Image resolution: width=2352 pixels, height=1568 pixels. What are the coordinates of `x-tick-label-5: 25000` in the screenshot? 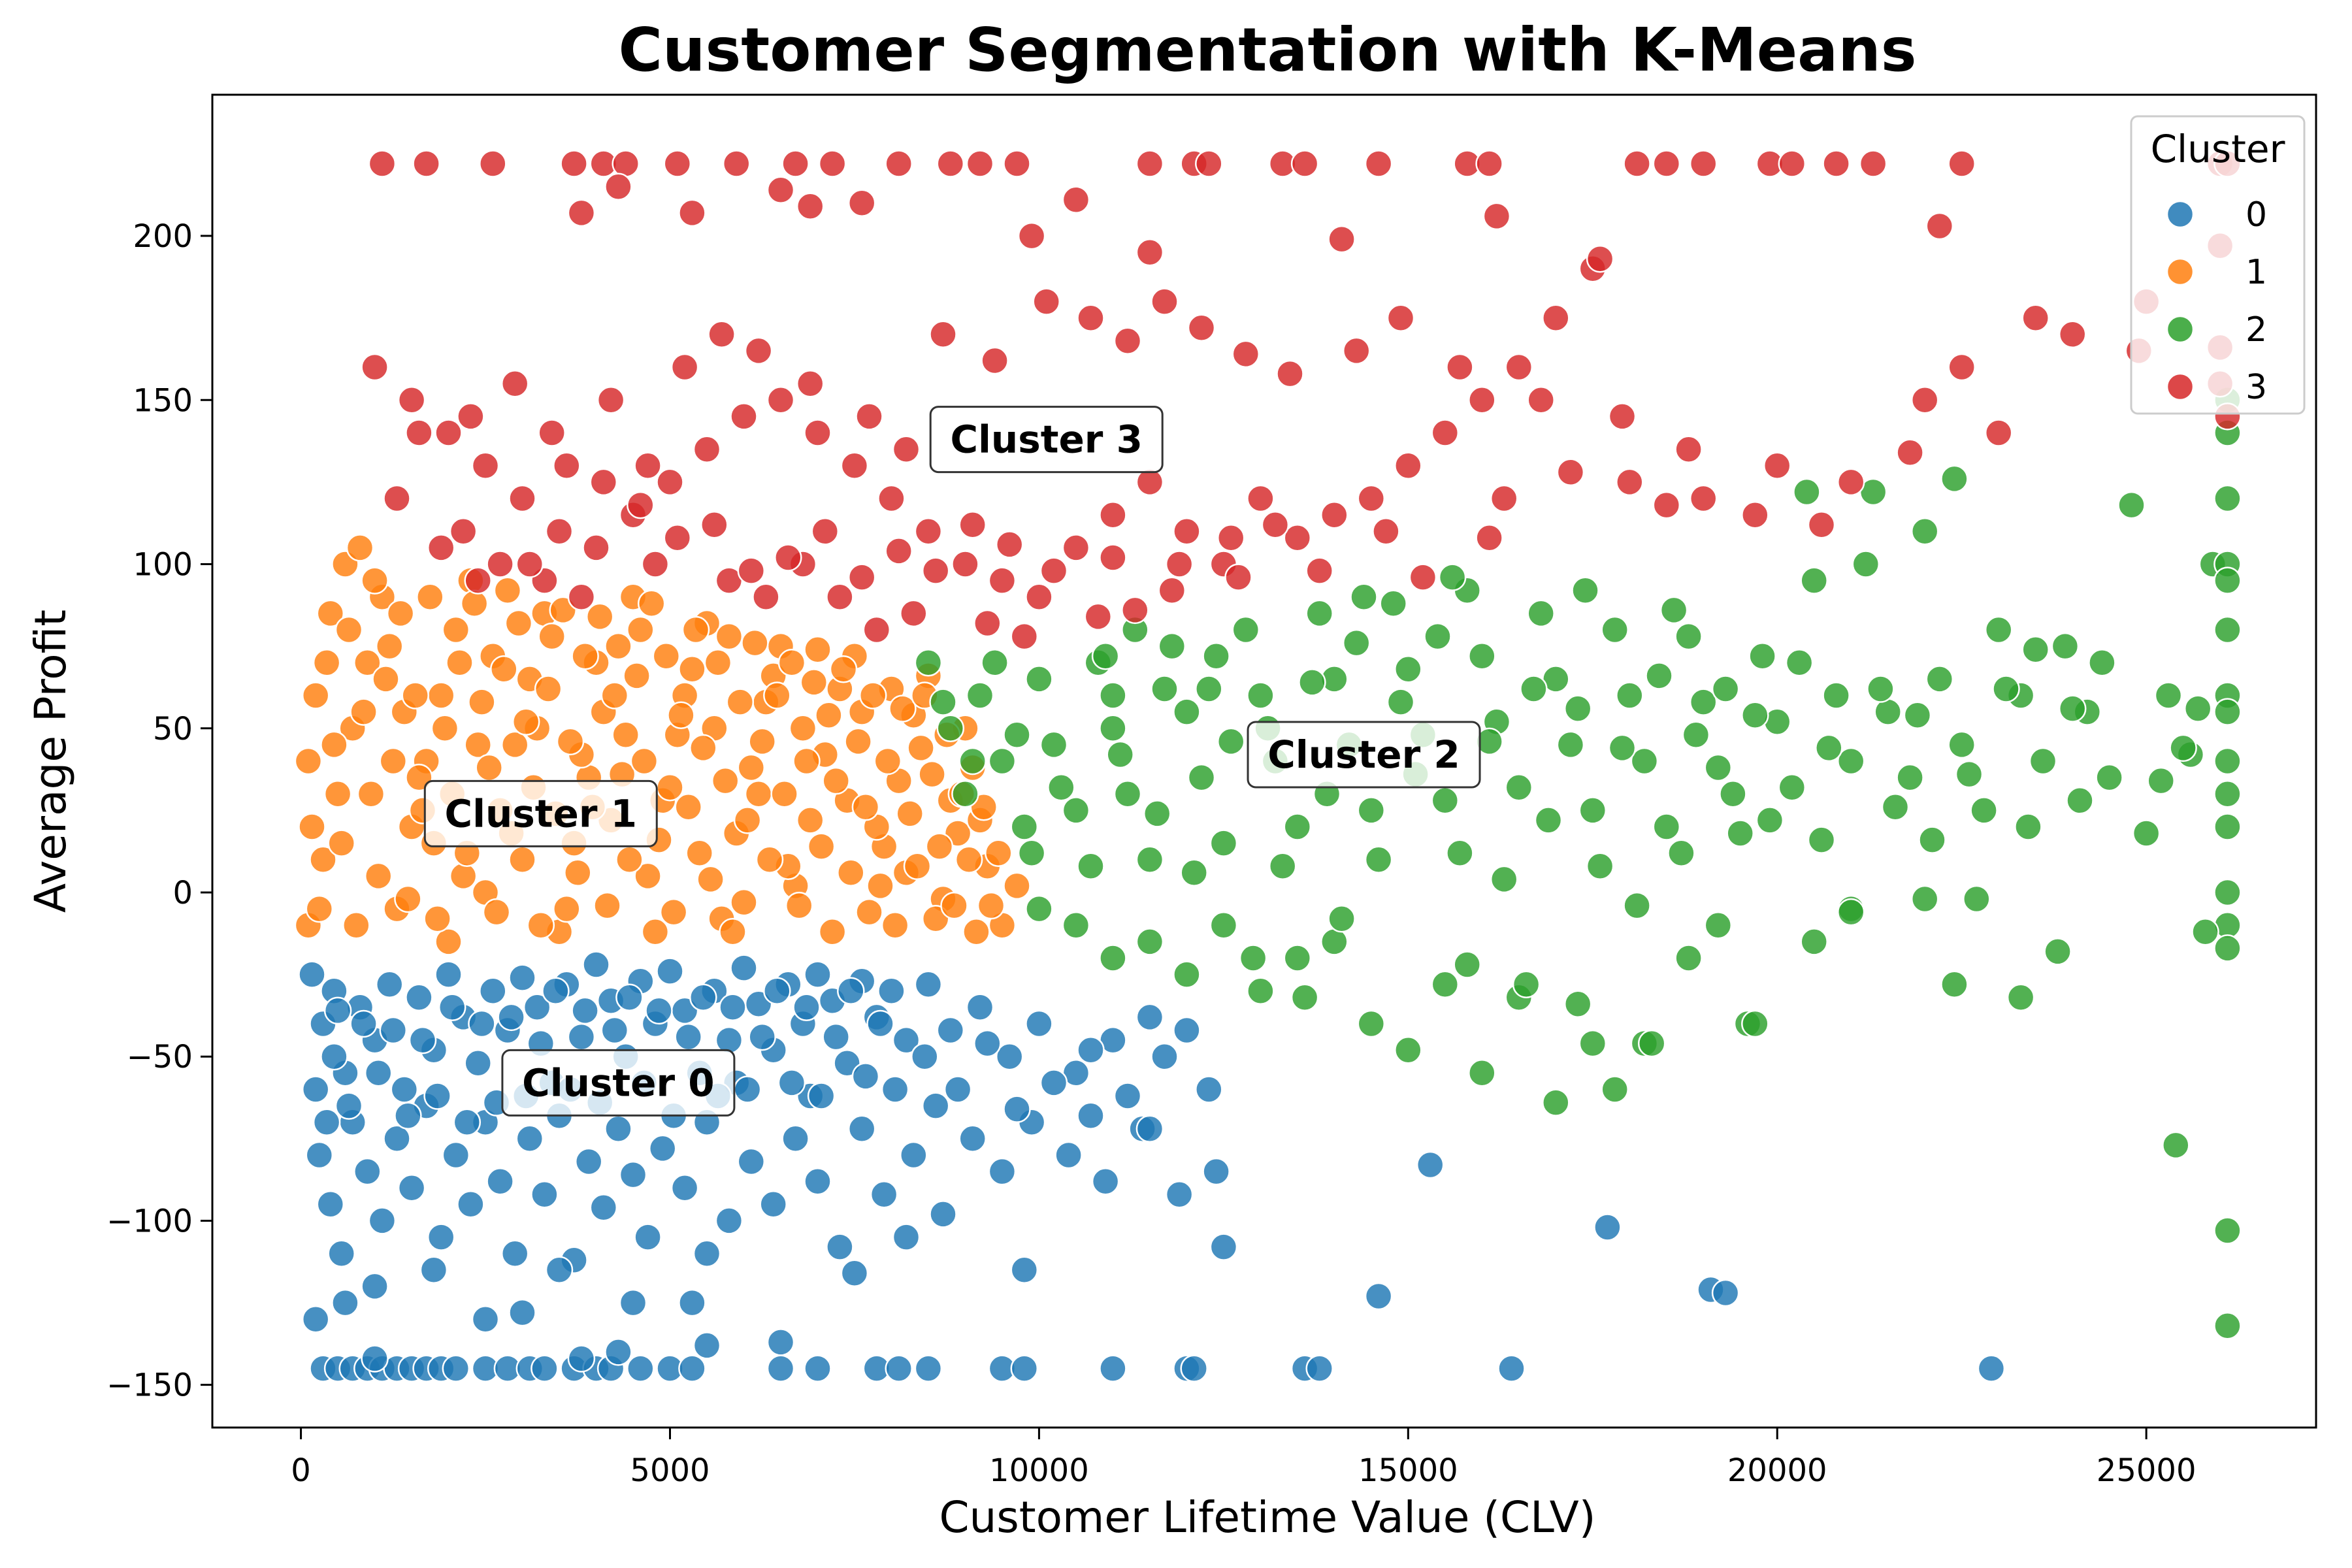 It's located at (2147, 1470).